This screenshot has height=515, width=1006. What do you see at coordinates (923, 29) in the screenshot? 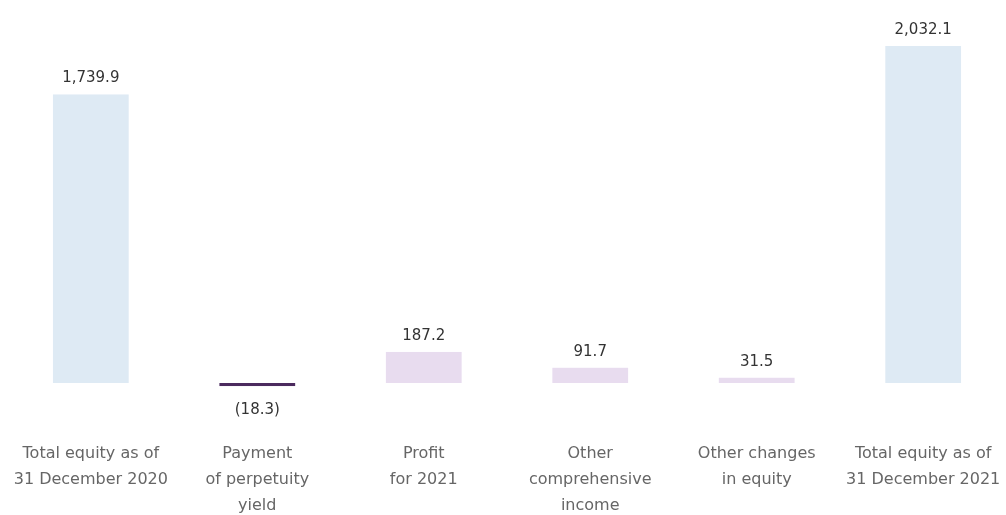
I see `data-label: 2,032.1` at bounding box center [923, 29].